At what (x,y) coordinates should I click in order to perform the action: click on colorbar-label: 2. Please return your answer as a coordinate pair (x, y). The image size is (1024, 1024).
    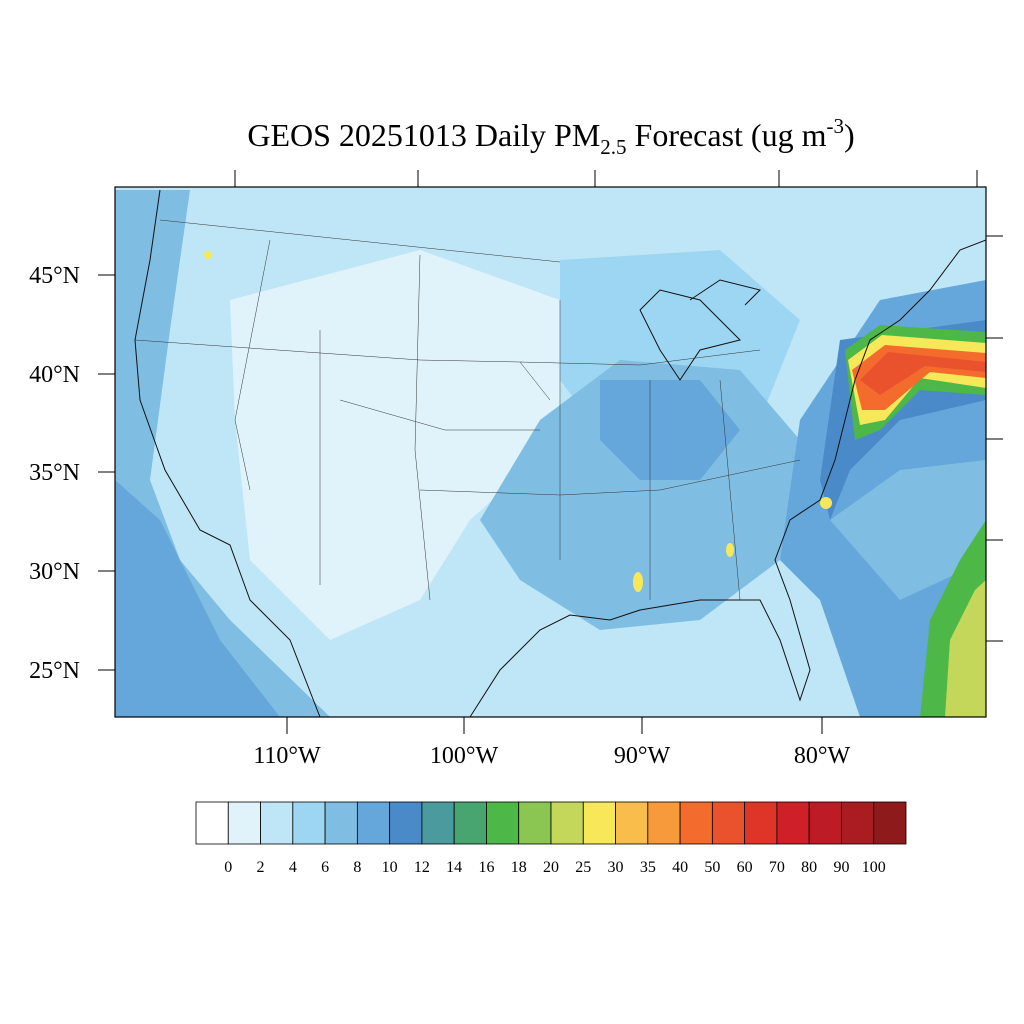
    Looking at the image, I should click on (261, 867).